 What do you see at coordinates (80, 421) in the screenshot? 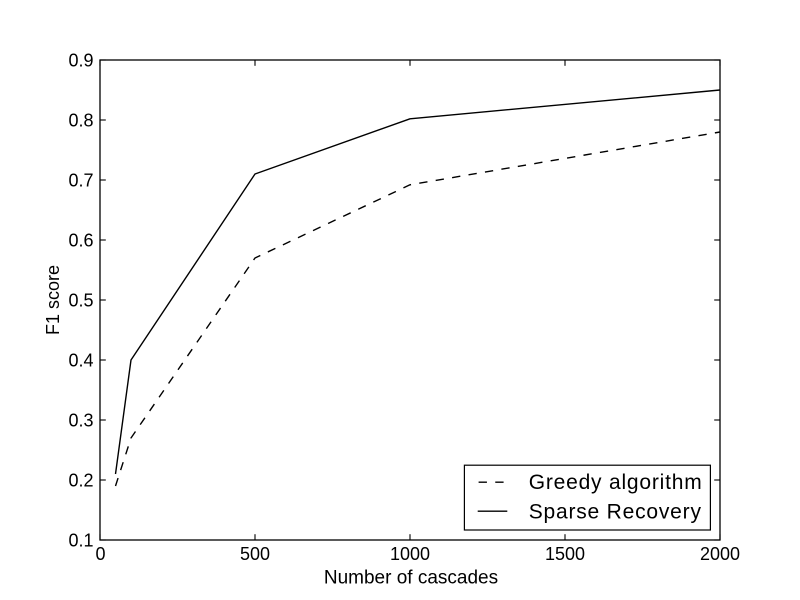
I see `svg-text: 0.3` at bounding box center [80, 421].